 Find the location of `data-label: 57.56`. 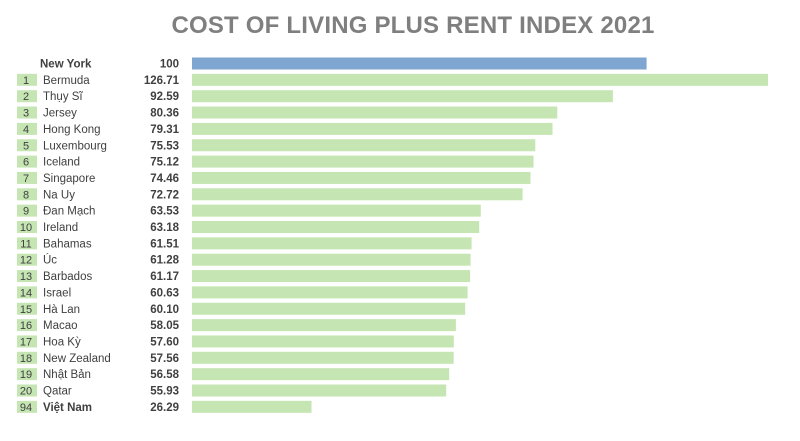

data-label: 57.56 is located at coordinates (164, 359).